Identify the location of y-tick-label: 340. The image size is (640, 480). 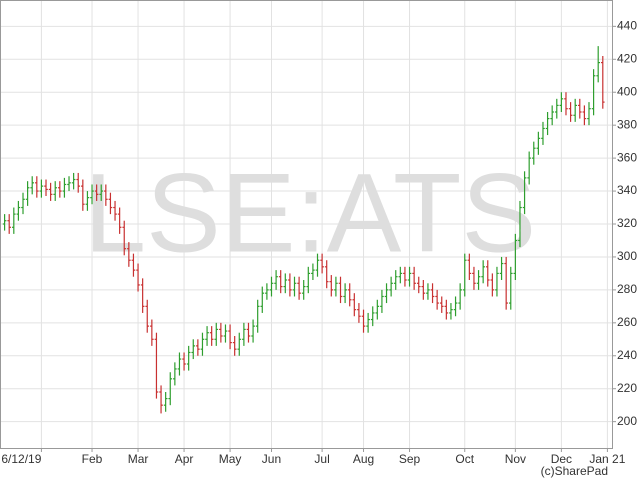
(627, 190).